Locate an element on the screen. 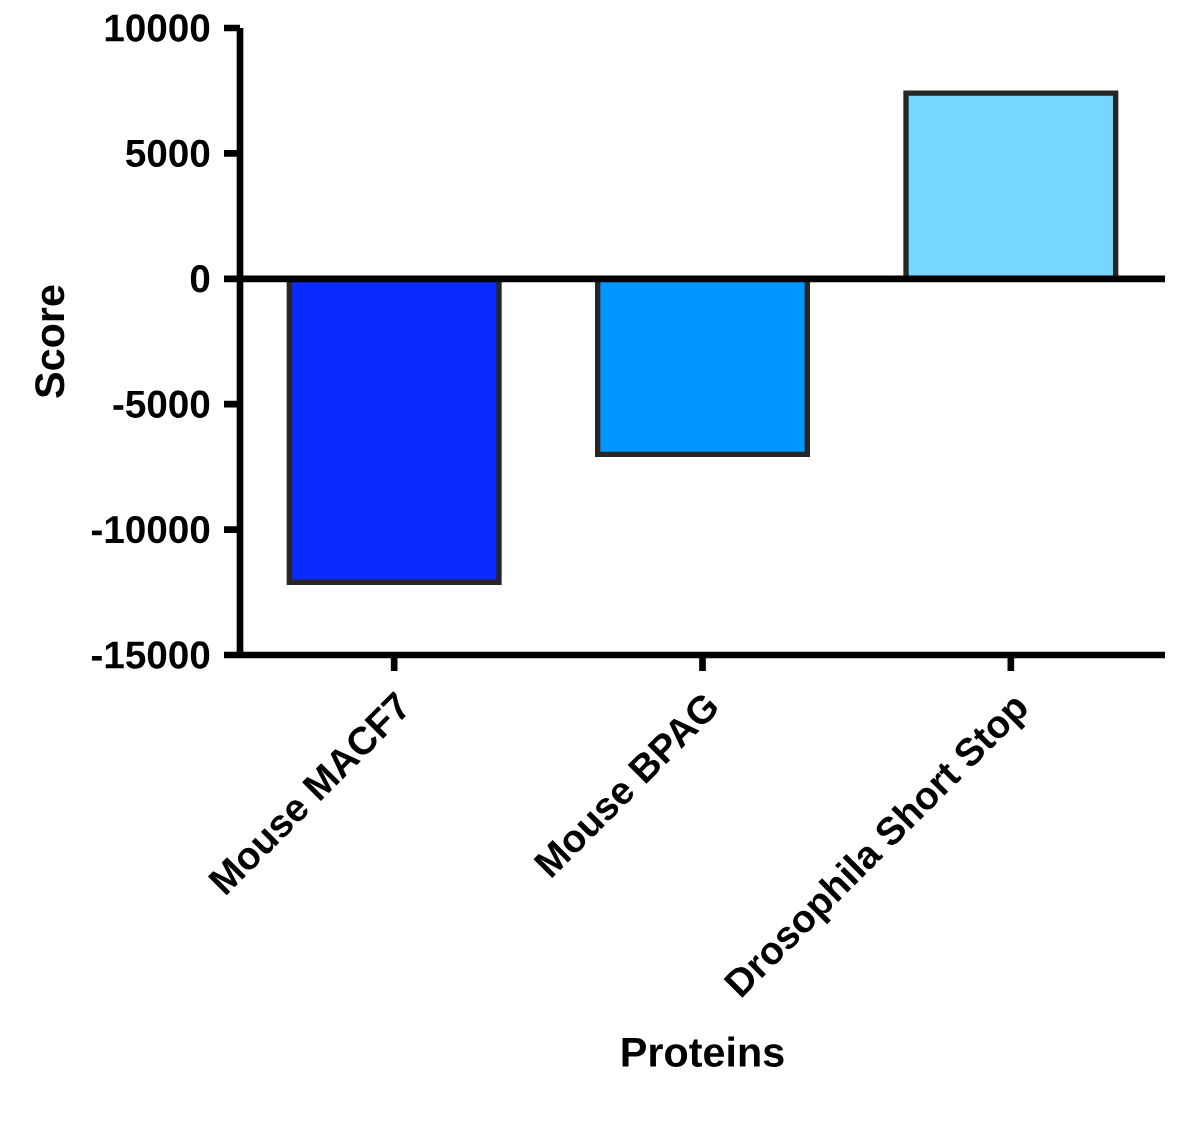 This screenshot has height=1136, width=1181. y-tick-label: 5000 is located at coordinates (168, 153).